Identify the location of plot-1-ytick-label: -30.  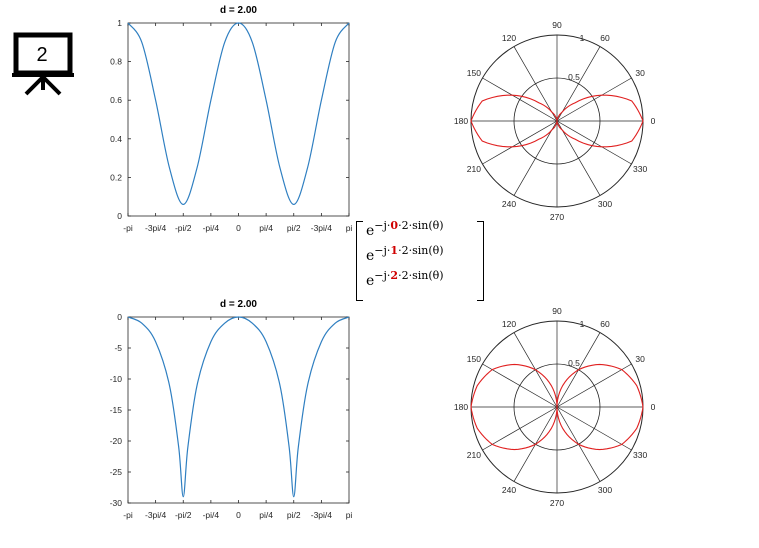
(116, 503).